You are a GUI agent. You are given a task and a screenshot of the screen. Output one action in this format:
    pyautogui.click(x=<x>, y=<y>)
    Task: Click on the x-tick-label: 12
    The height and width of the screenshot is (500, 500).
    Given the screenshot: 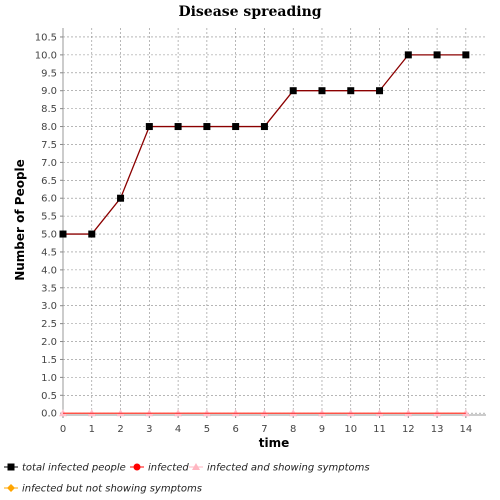 What is the action you would take?
    pyautogui.click(x=408, y=429)
    